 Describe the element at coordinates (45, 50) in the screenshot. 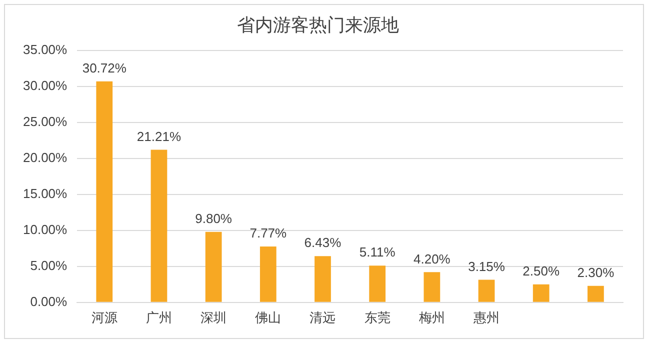

I see `y-tick-label: 35.00%` at that location.